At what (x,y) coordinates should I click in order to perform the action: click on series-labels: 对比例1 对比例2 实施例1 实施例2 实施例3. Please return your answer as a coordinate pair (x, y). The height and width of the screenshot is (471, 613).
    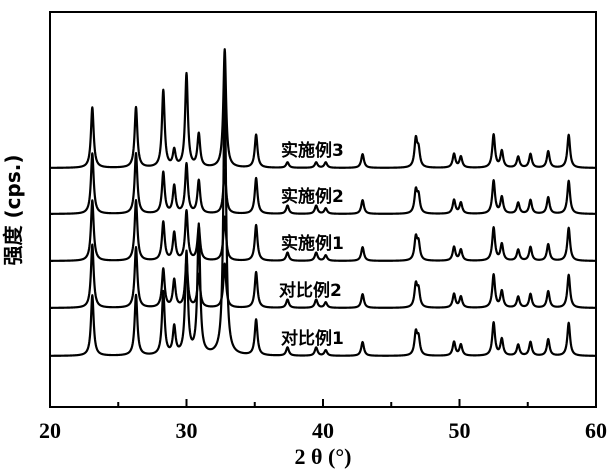
    Looking at the image, I should click on (311, 244).